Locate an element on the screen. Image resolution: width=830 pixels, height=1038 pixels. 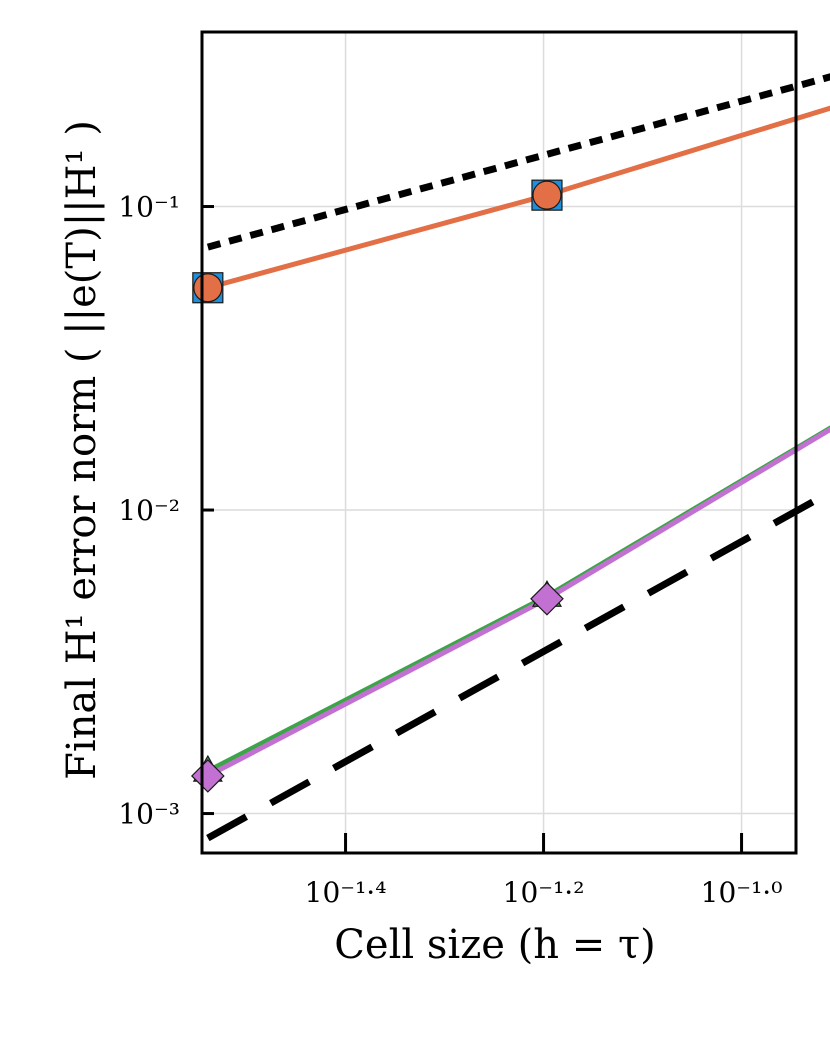
x-tick-label: 10⁻¹·⁰ is located at coordinates (742, 892).